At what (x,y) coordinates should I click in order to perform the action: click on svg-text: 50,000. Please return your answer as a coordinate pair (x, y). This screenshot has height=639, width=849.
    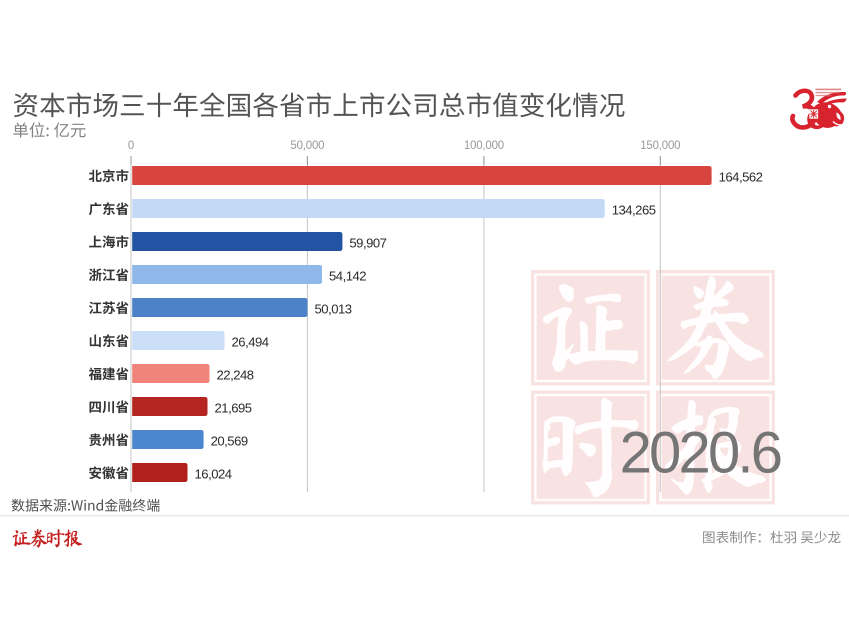
    Looking at the image, I should click on (307, 146).